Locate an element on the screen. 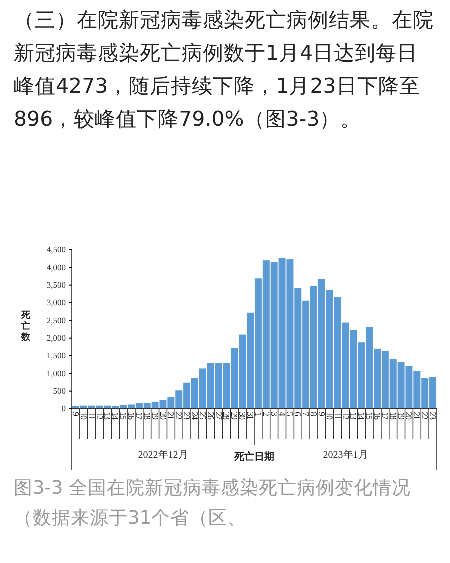 The width and height of the screenshot is (450, 563). y-tick-label: 3,000 is located at coordinates (56, 303).